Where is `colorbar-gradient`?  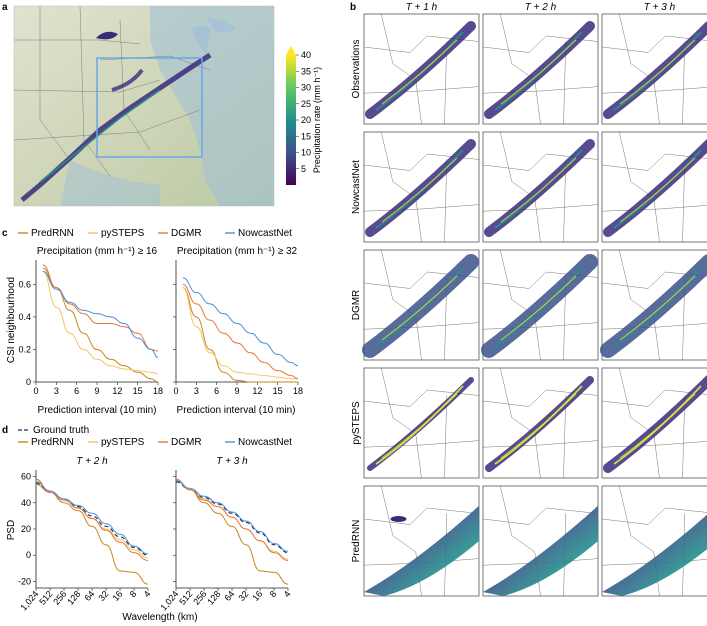 colorbar-gradient is located at coordinates (291, 120).